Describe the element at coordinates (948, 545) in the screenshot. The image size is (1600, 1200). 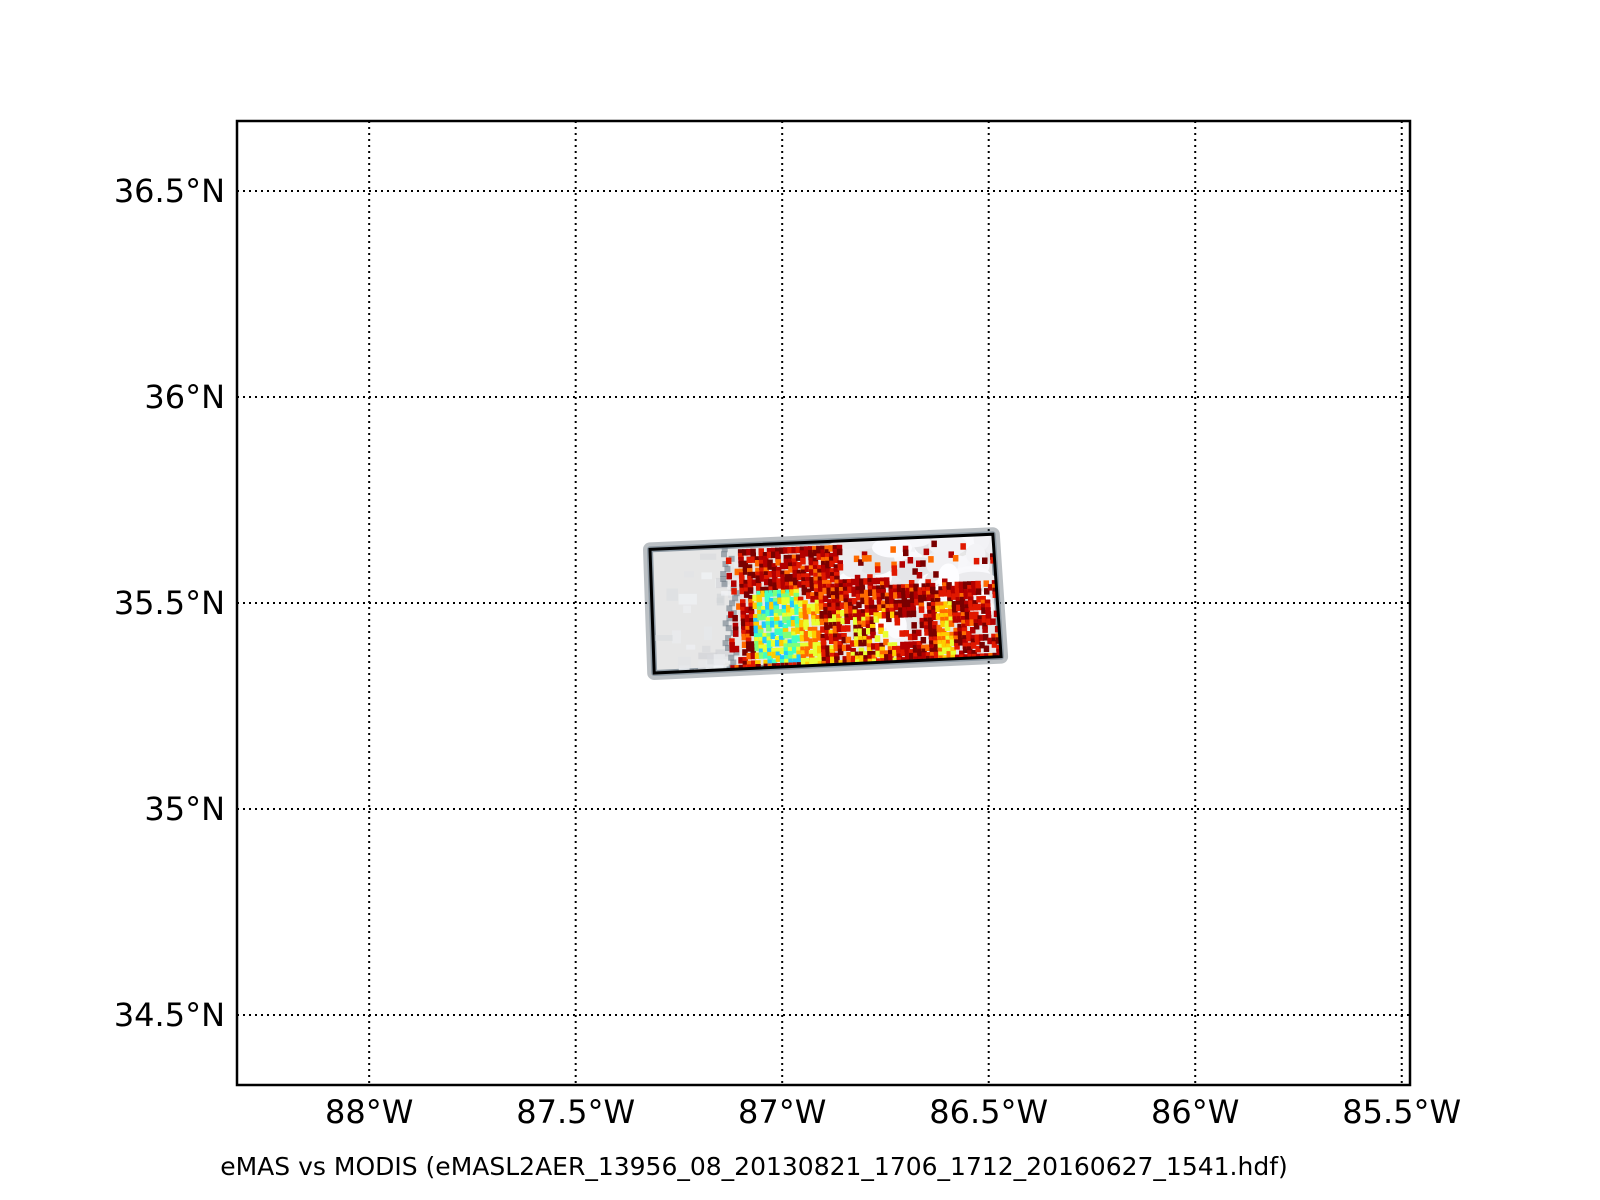
I see `swath-cloud-pixel` at that location.